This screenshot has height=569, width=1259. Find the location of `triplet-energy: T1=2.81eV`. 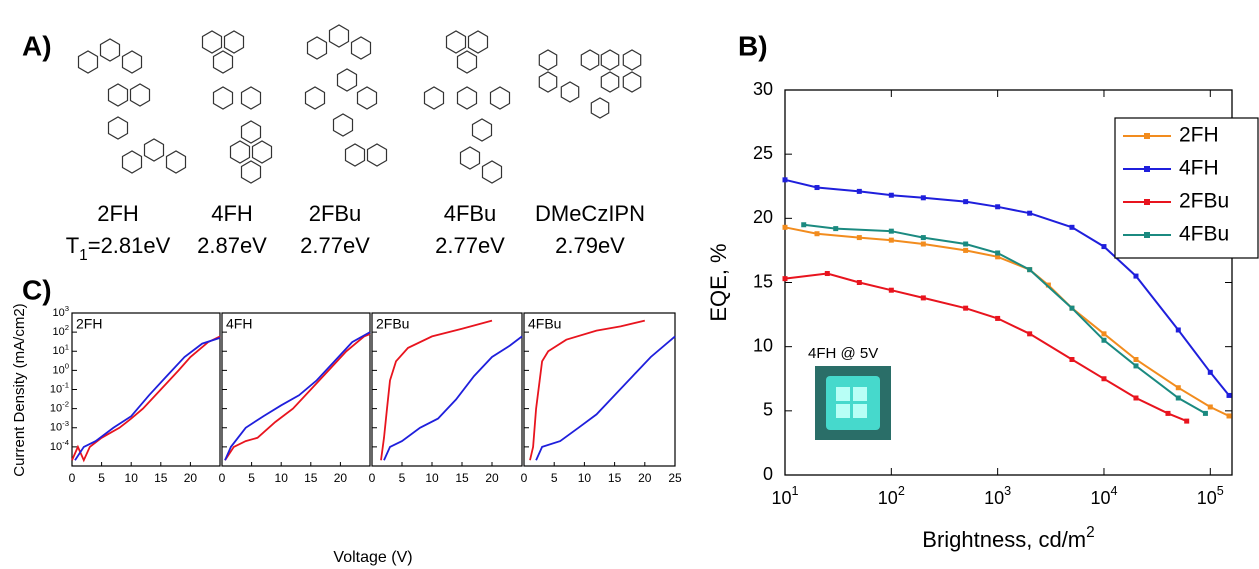

triplet-energy: T1=2.81eV is located at coordinates (118, 248).